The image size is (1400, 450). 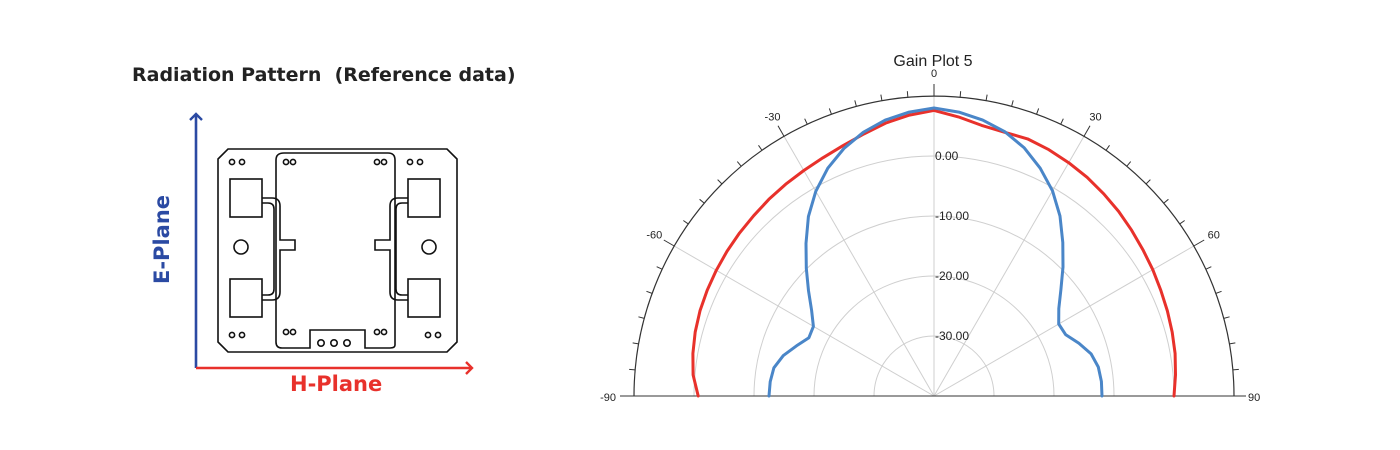 What do you see at coordinates (1254, 398) in the screenshot?
I see `angle-label: 90` at bounding box center [1254, 398].